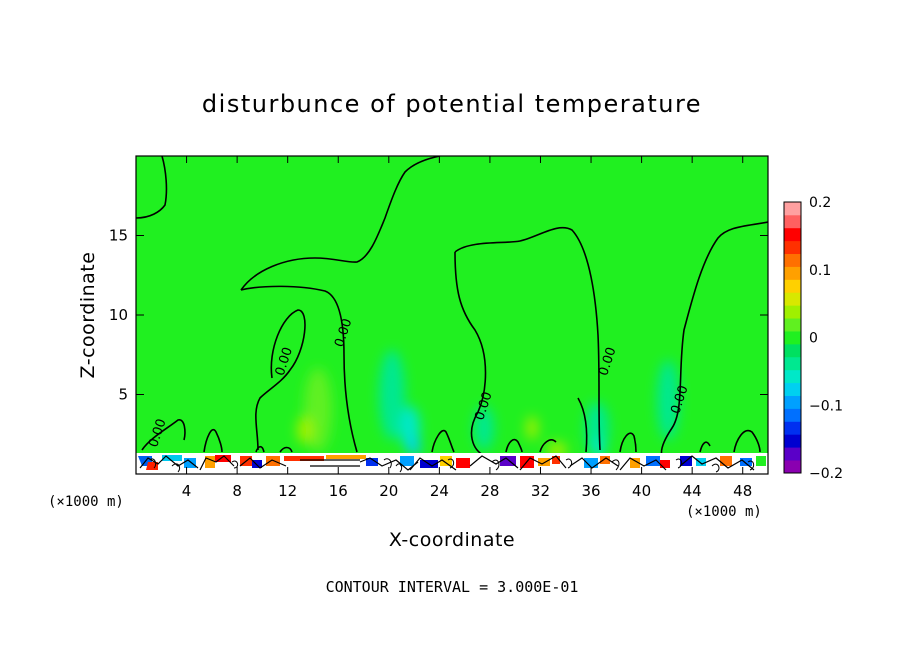 Image resolution: width=904 pixels, height=654 pixels. I want to click on x-tick-labels: 4 8 12 16 20 24 28 32 36 40 44 48, so click(467, 491).